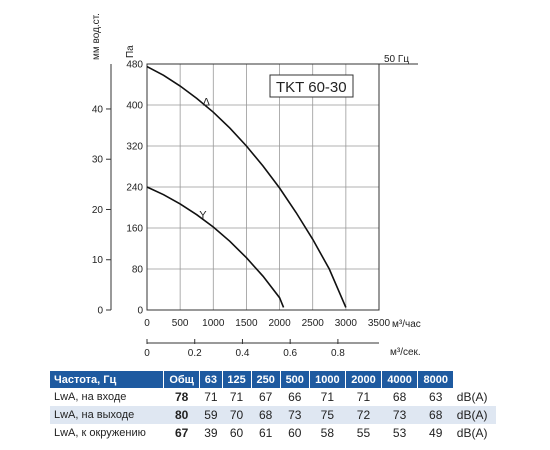 The image size is (550, 450). I want to click on table-cell: 39, so click(211, 433).